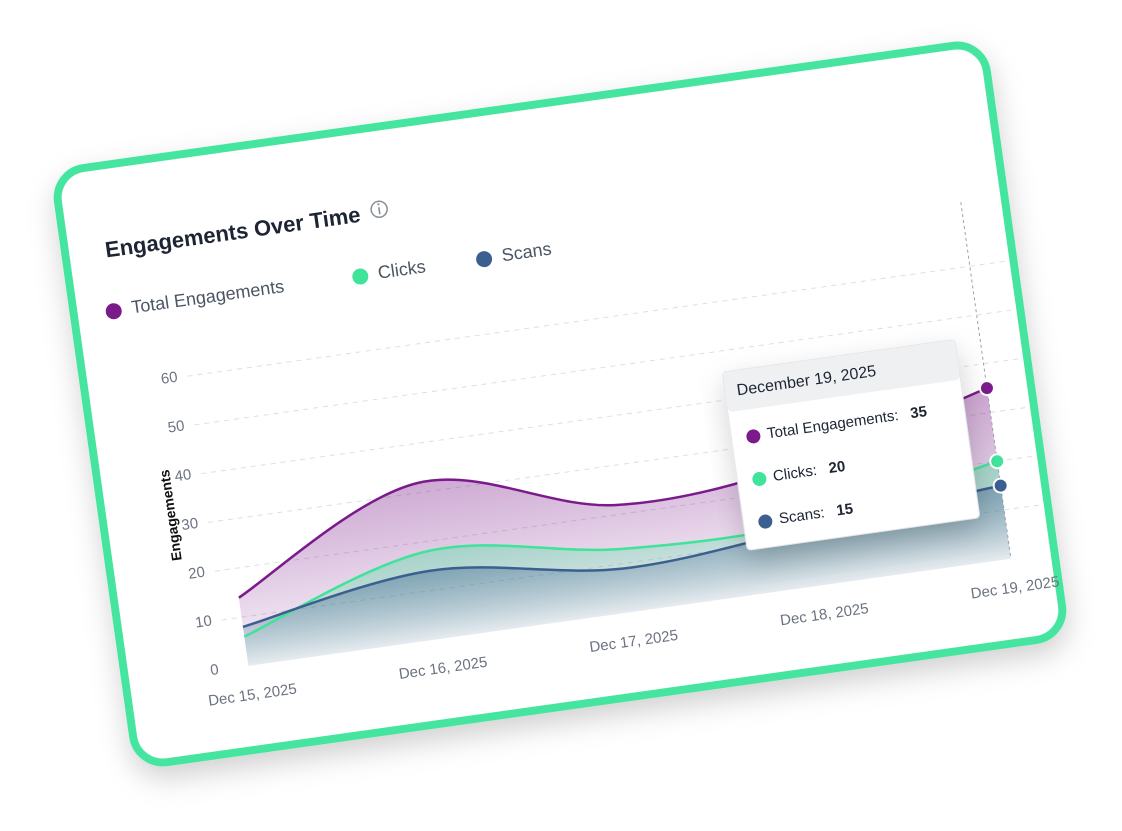 Image resolution: width=1122 pixels, height=831 pixels. Describe the element at coordinates (214, 670) in the screenshot. I see `y-tick-label: 0` at that location.